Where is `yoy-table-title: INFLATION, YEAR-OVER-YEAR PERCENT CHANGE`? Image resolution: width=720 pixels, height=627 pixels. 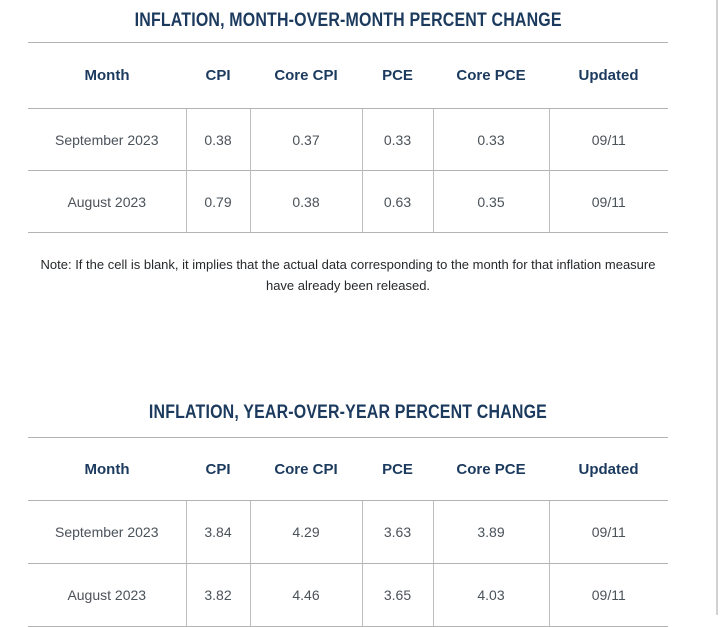 yoy-table-title: INFLATION, YEAR-OVER-YEAR PERCENT CHANGE is located at coordinates (348, 408).